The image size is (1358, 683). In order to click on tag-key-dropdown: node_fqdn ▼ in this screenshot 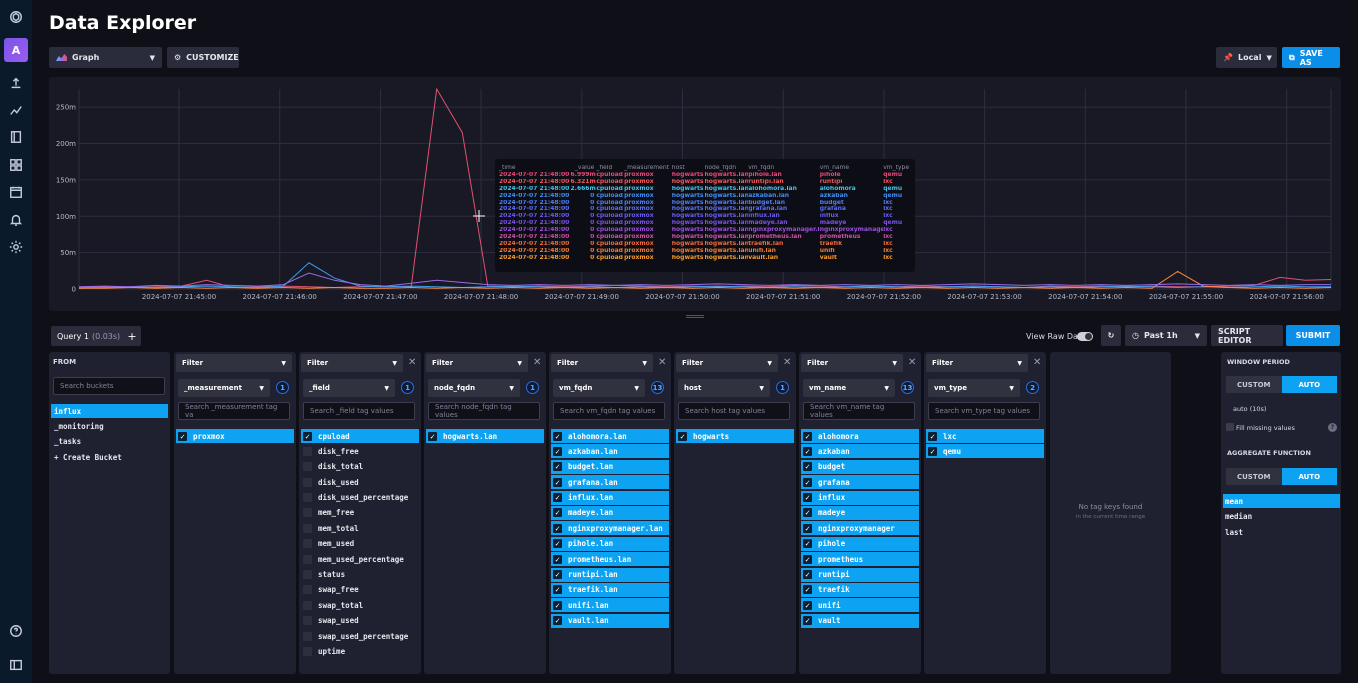, I will do `click(474, 388)`.